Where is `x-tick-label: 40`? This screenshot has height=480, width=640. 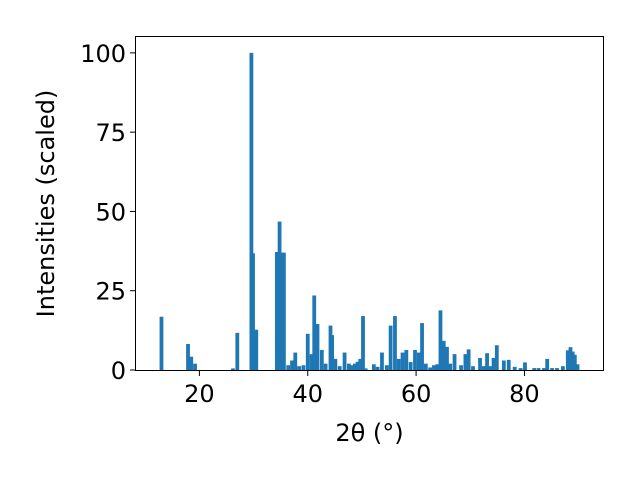
x-tick-label: 40 is located at coordinates (307, 394).